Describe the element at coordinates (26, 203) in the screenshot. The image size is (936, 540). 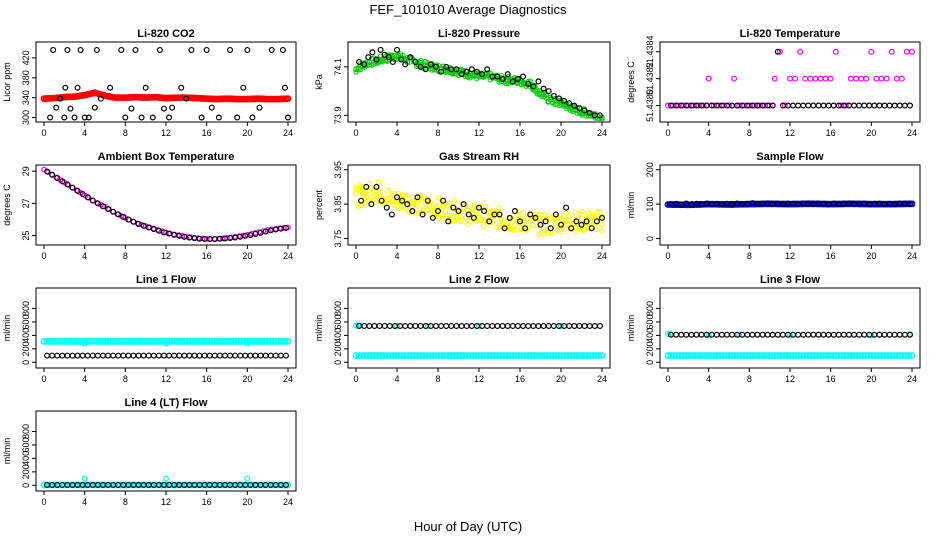
I see `y-tick-label: 27` at that location.